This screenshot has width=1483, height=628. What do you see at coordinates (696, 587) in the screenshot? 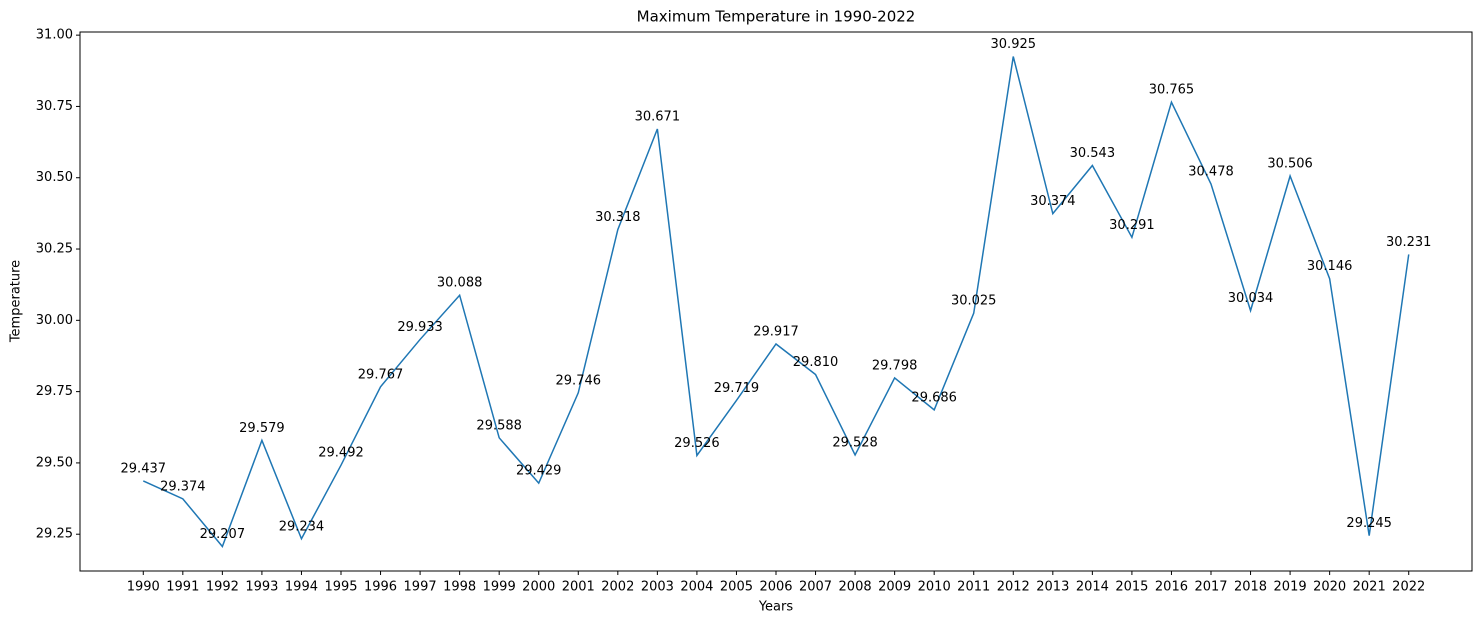
I see `x-tick-label: 2004` at bounding box center [696, 587].